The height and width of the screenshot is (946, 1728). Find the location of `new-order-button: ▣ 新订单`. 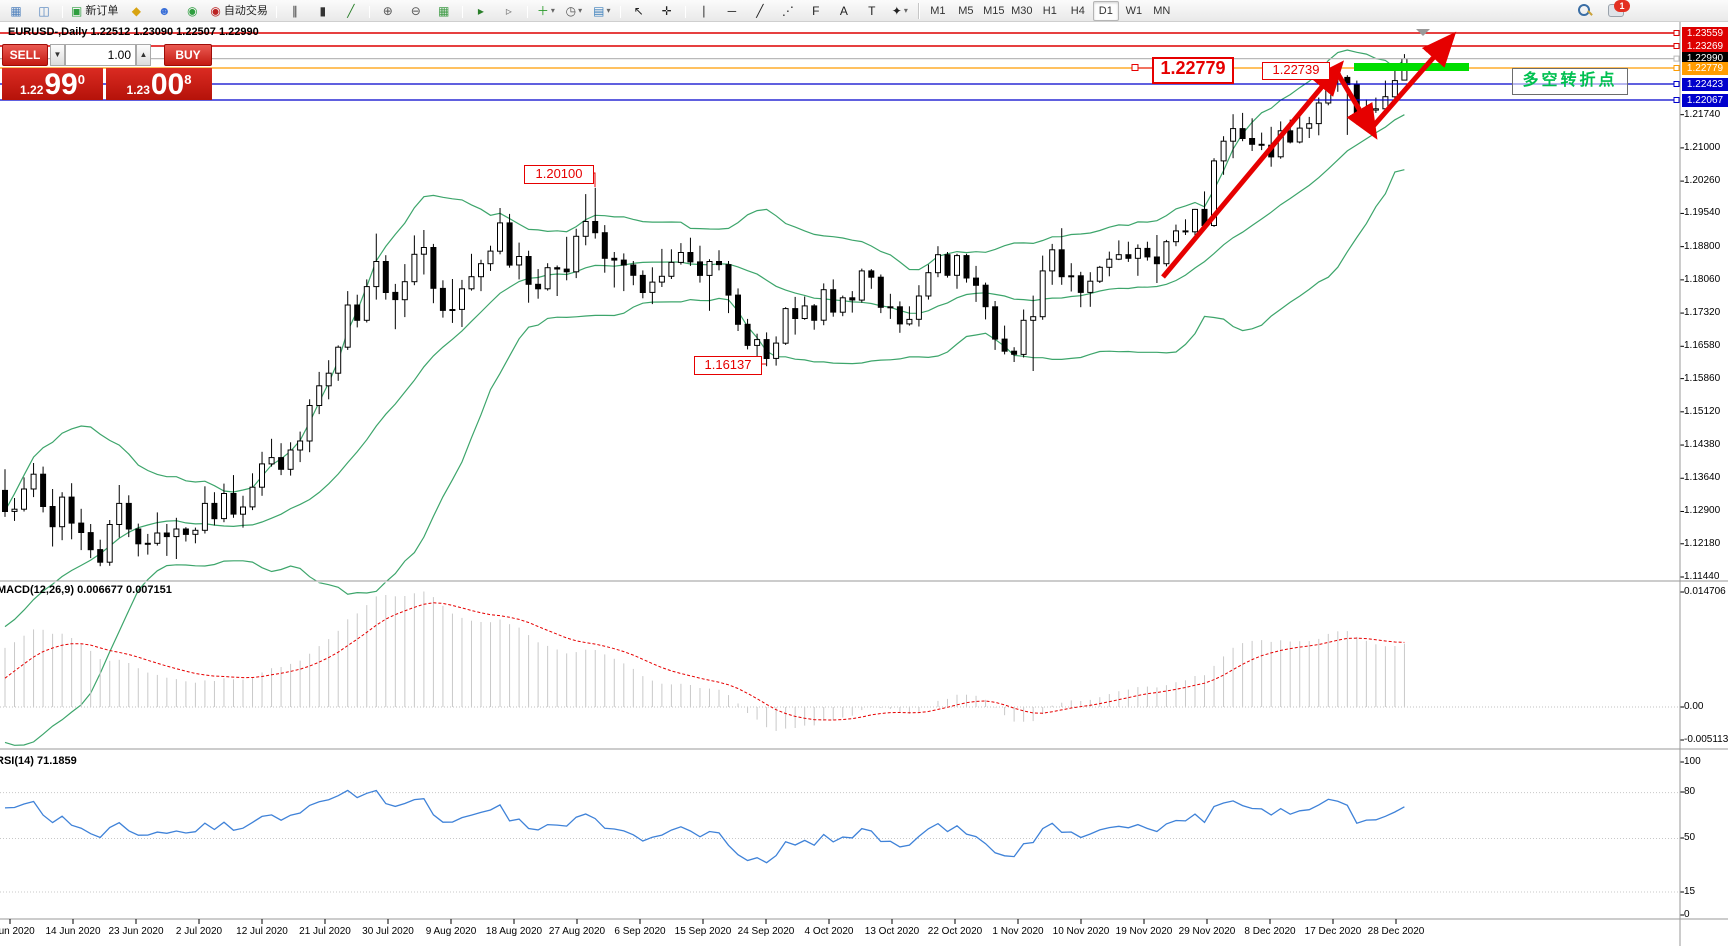

new-order-button: ▣ 新订单 is located at coordinates (94, 11).